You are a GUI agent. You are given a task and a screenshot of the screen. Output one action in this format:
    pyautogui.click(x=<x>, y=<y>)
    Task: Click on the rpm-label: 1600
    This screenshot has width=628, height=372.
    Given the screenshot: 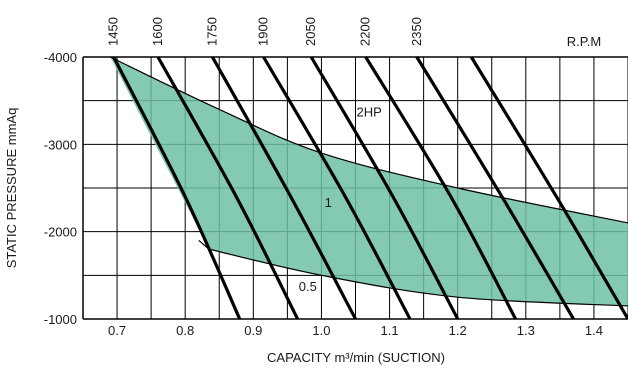 What is the action you would take?
    pyautogui.click(x=157, y=31)
    